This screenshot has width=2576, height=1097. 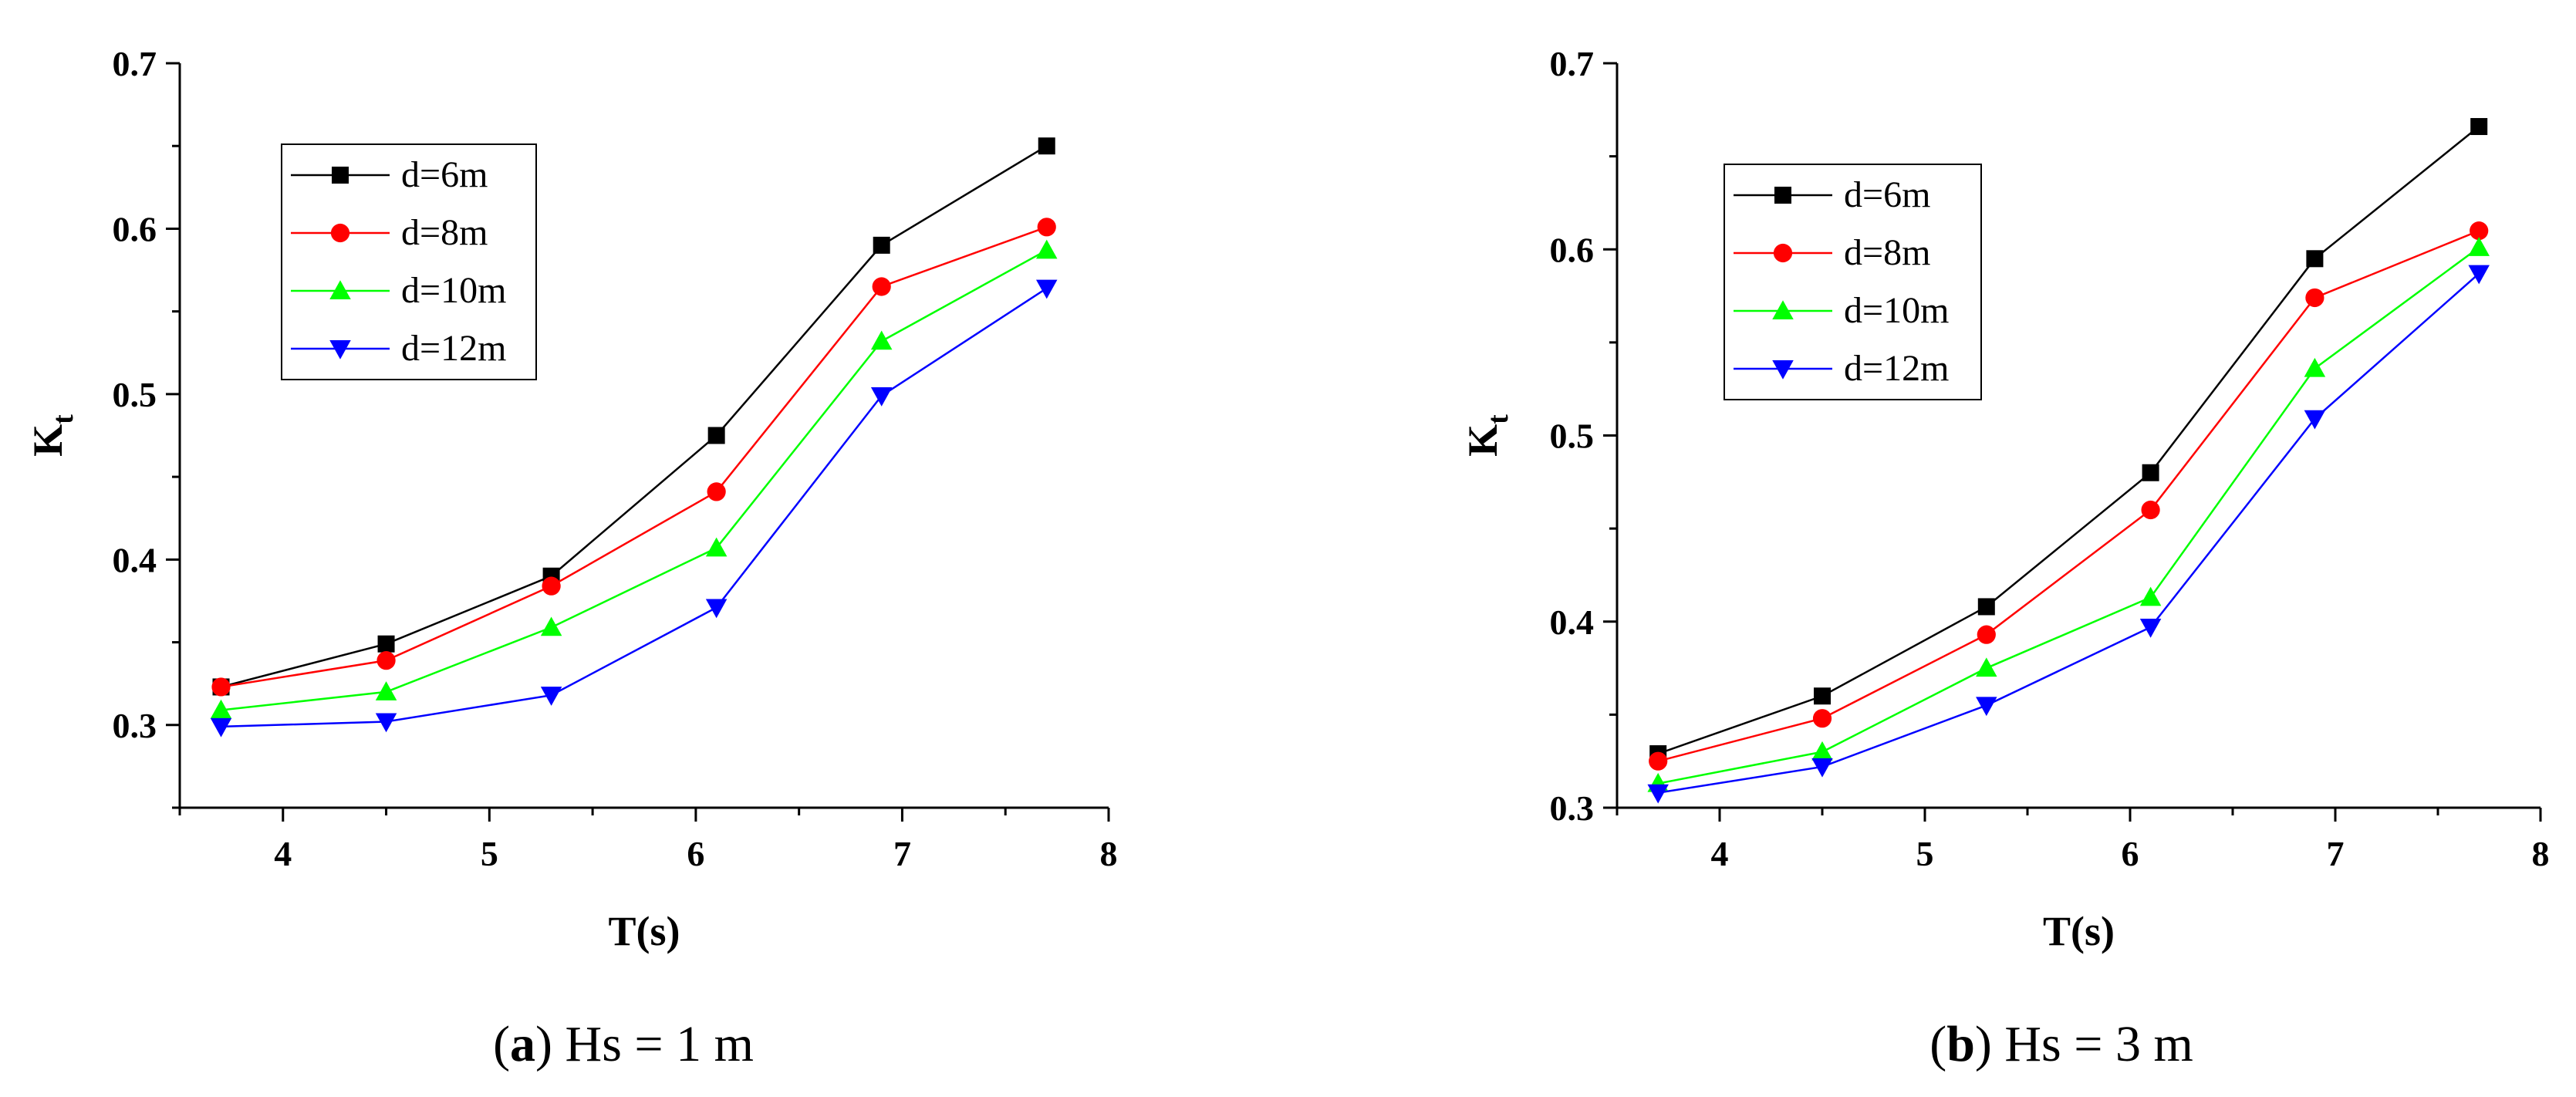 I want to click on figure-caption: (a) Hs = 1 m, so click(x=623, y=1044).